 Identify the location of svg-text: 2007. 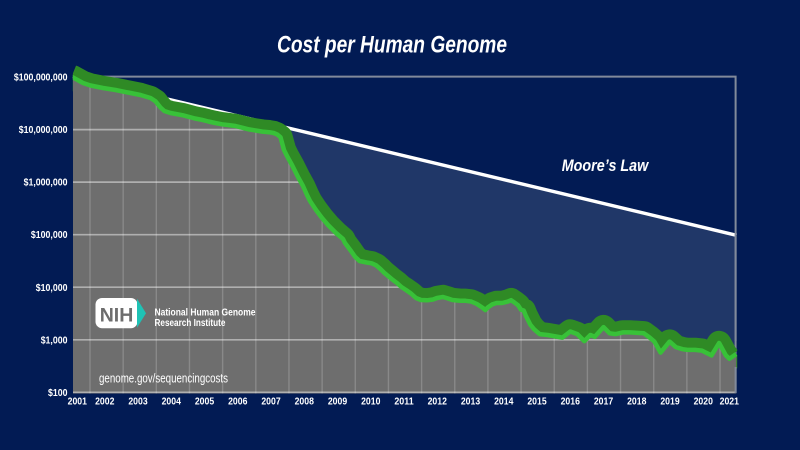
(271, 401).